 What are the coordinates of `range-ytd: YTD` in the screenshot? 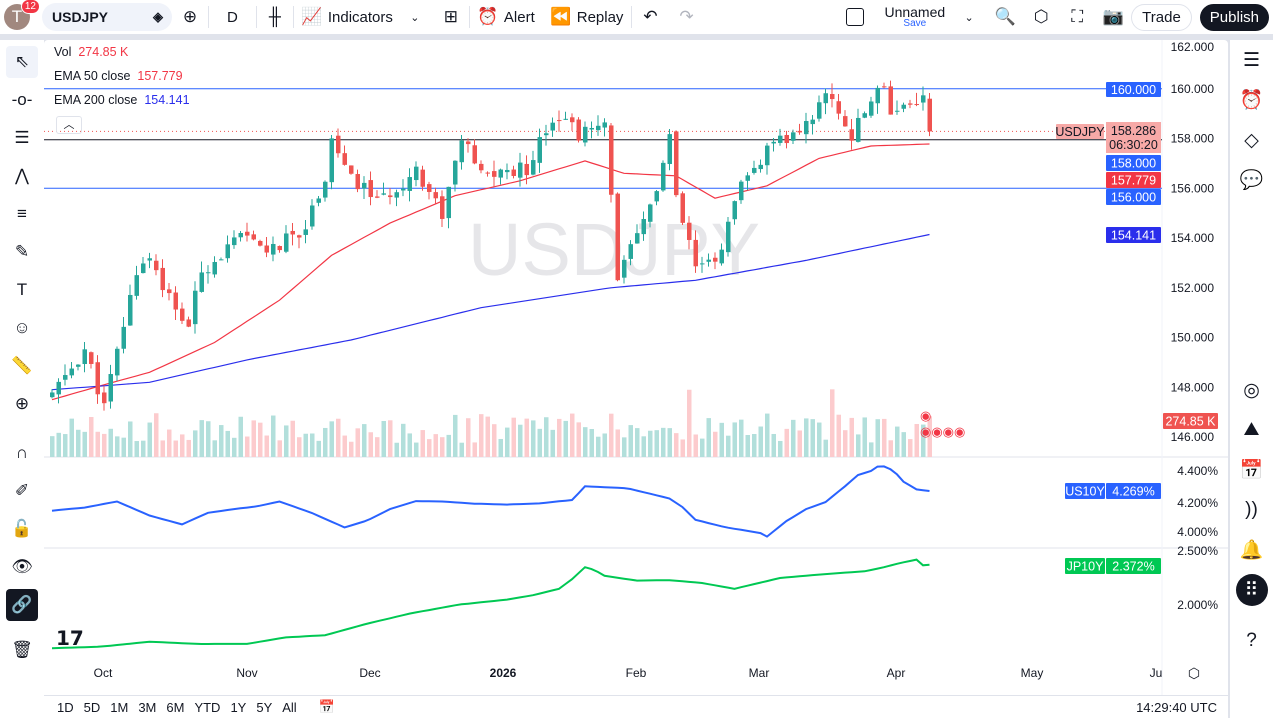 It's located at (207, 707).